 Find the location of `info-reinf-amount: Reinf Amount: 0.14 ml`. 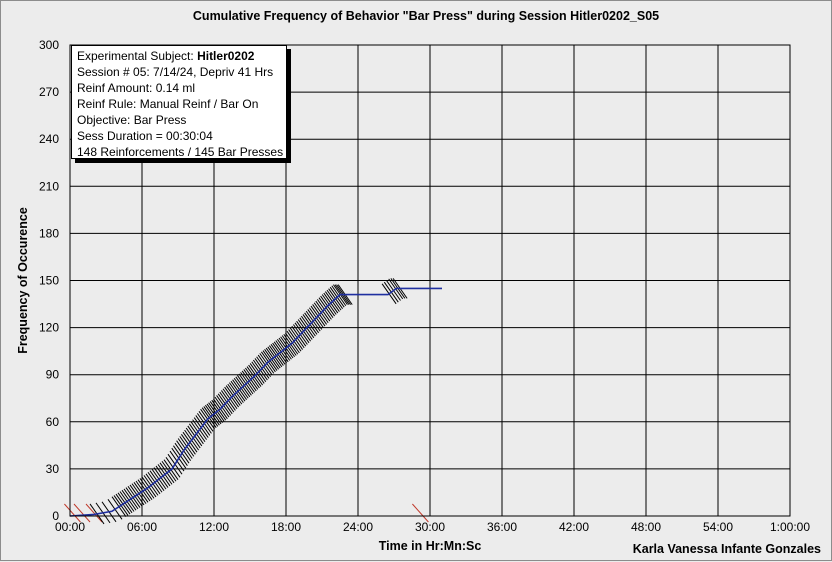

info-reinf-amount: Reinf Amount: 0.14 ml is located at coordinates (136, 88).